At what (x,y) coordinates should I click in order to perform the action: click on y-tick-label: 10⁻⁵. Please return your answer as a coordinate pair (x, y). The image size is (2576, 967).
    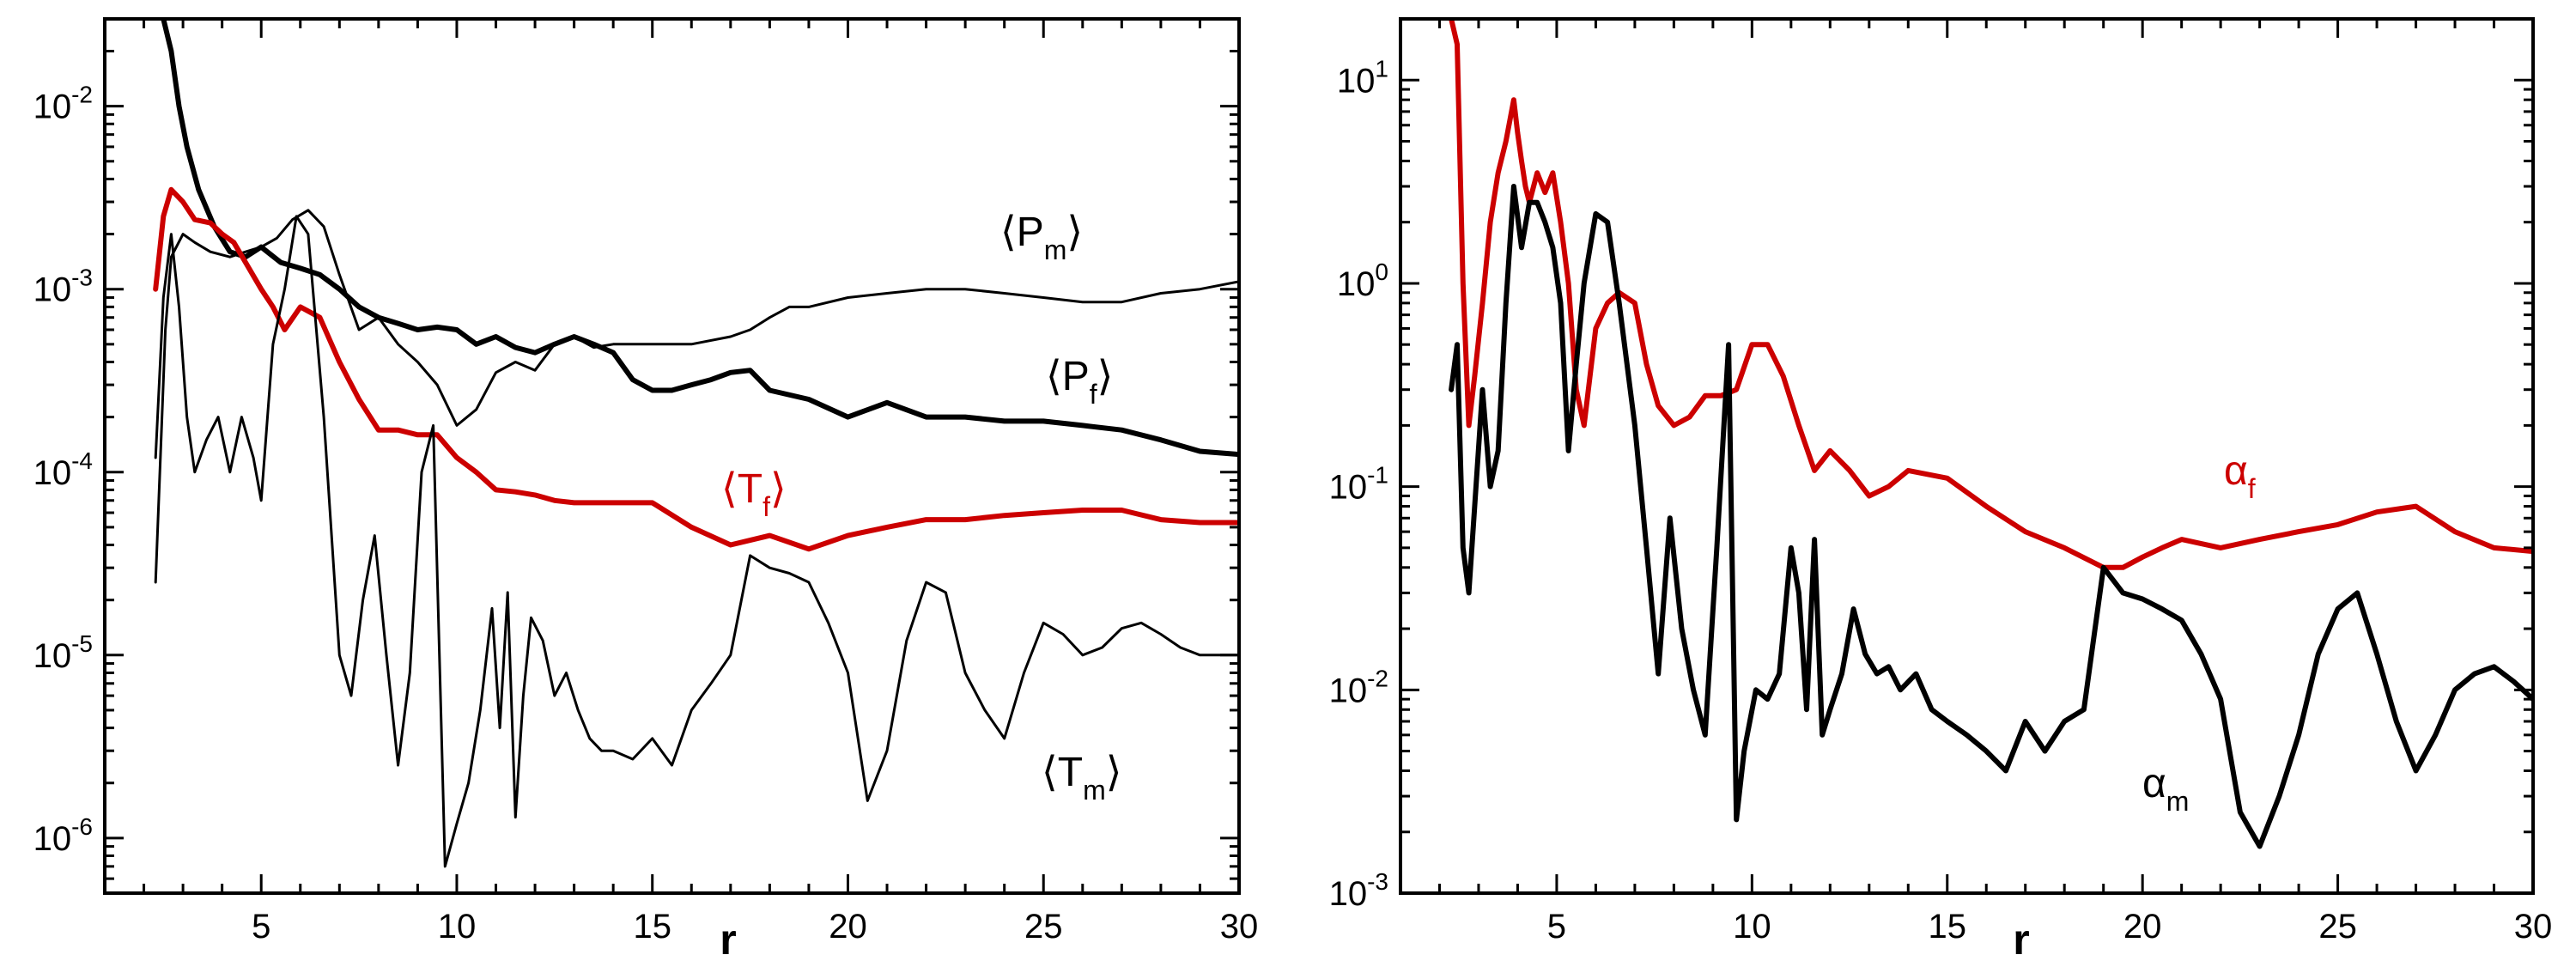
    Looking at the image, I should click on (63, 653).